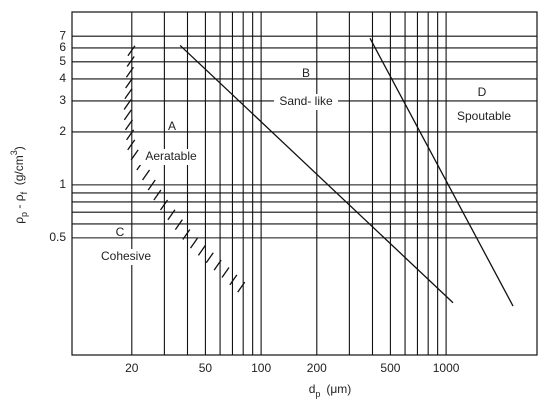 Image resolution: width=550 pixels, height=412 pixels. What do you see at coordinates (62, 184) in the screenshot?
I see `y-tick-label: 1` at bounding box center [62, 184].